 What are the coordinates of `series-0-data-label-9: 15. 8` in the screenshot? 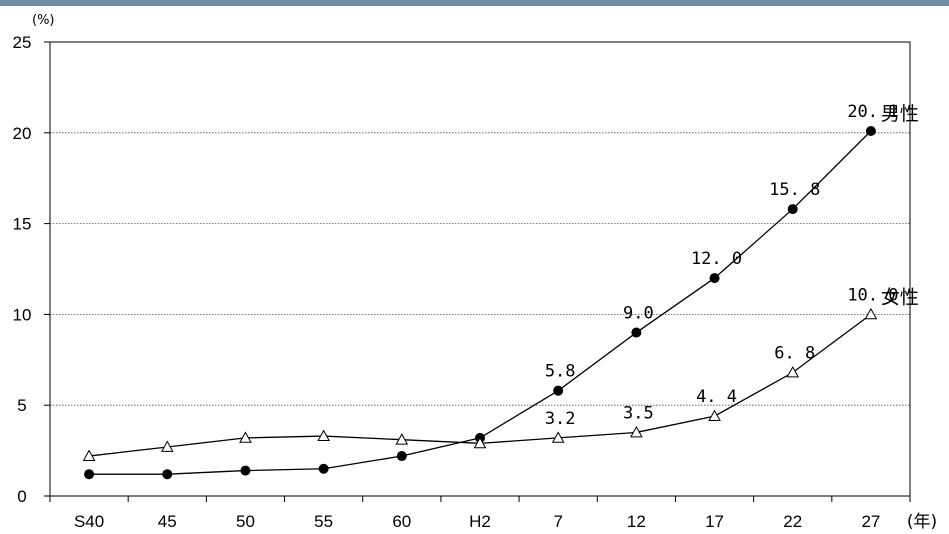 It's located at (794, 190).